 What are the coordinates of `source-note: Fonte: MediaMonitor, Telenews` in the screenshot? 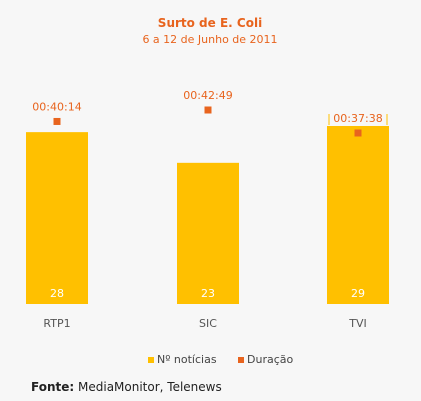 It's located at (126, 387).